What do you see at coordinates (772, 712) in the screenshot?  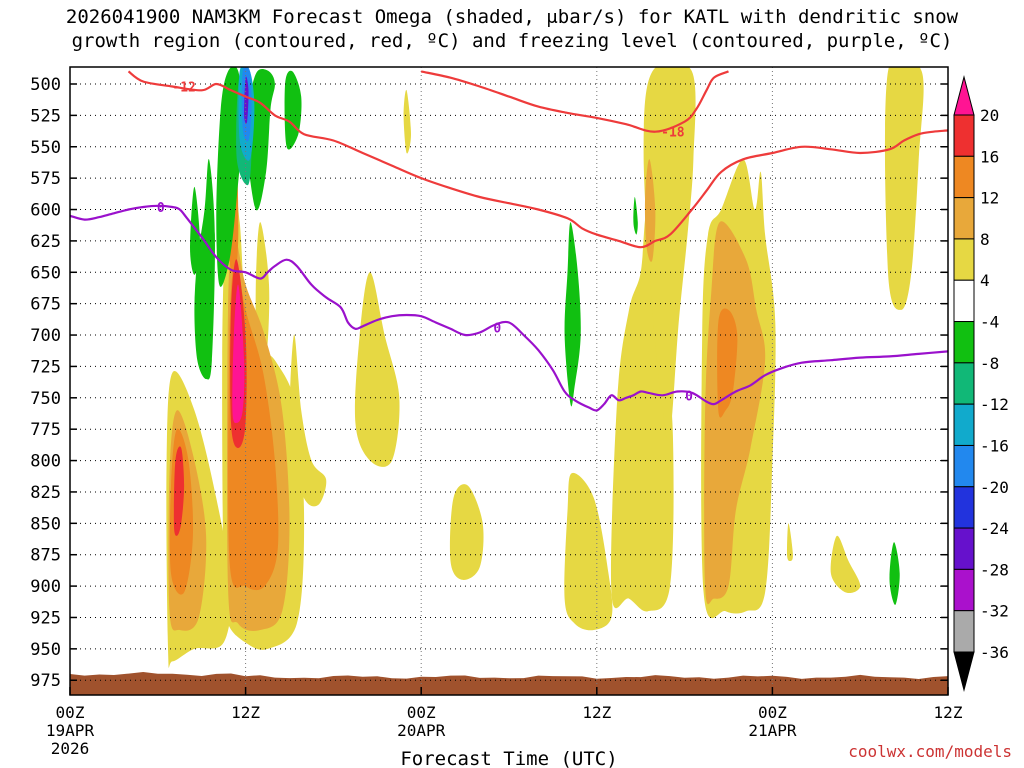 I see `x-tick-label-4: 00Z` at bounding box center [772, 712].